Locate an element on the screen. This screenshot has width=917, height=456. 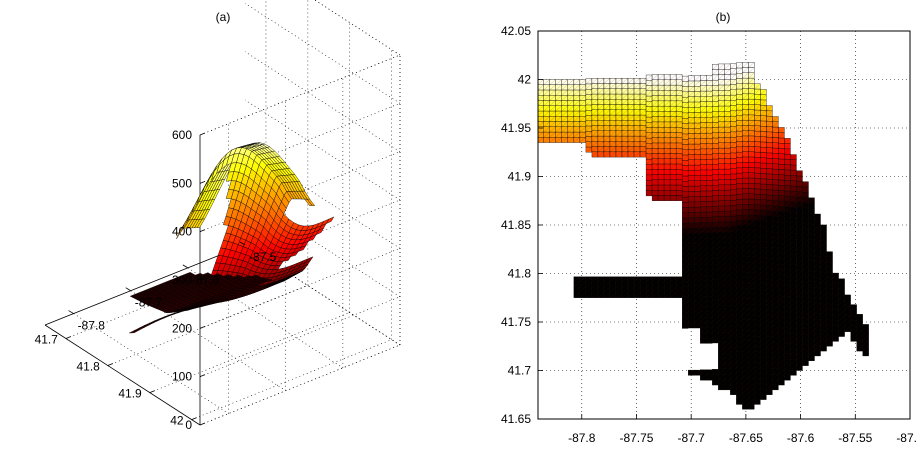
y-tick-label-b: 42 is located at coordinates (525, 80).